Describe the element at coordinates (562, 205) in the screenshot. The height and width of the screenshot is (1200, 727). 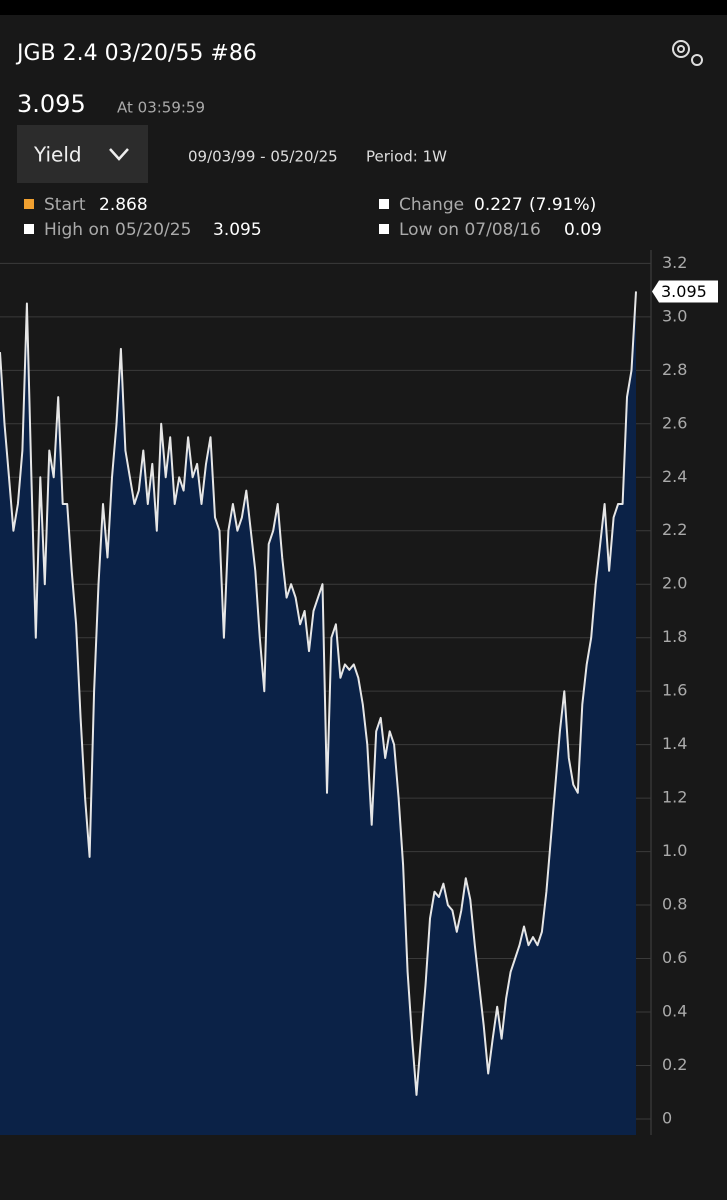
I see `change-pct: (7.91%)` at that location.